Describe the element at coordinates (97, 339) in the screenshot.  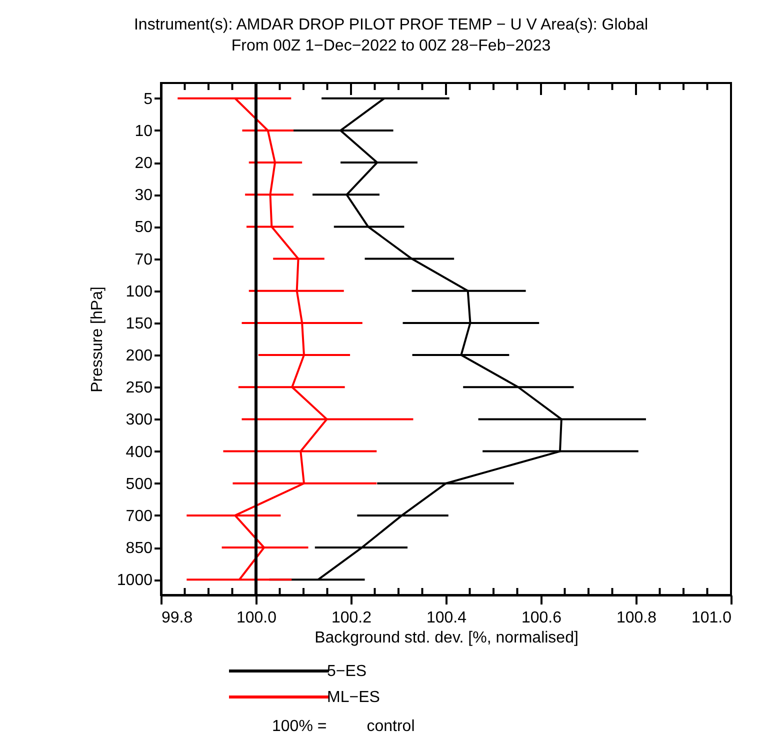
I see `y-axis-title: Pressure [hPa]` at that location.